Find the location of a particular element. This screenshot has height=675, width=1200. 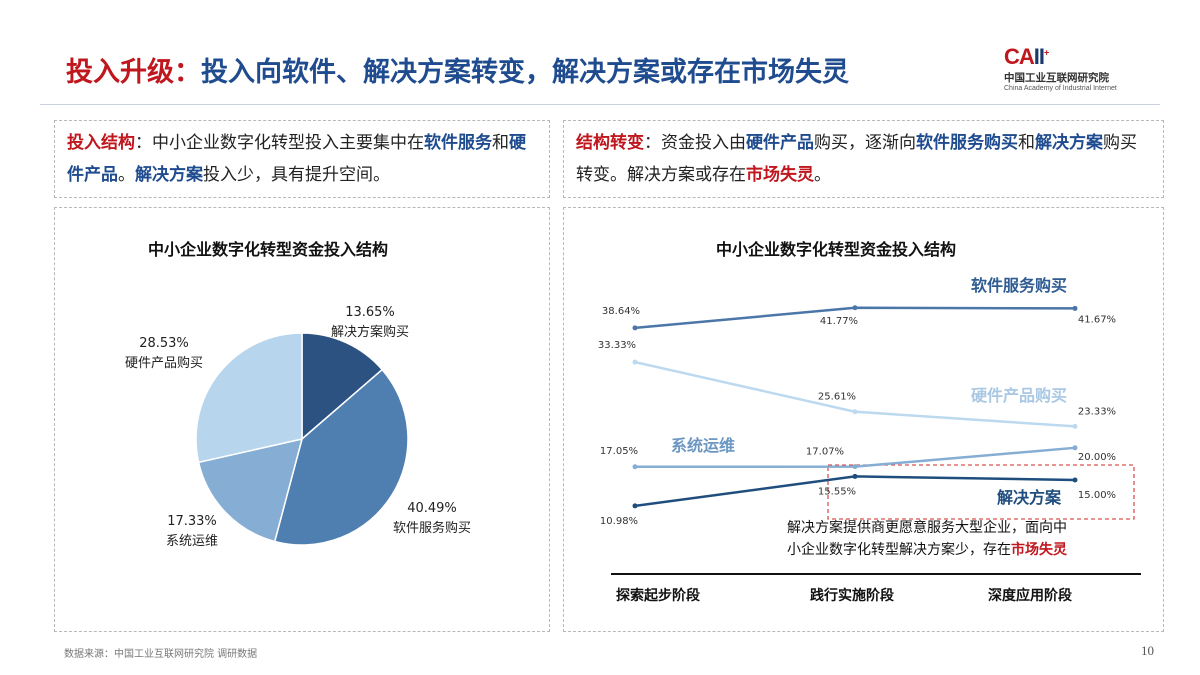

page-title-prefix: 投入升级： is located at coordinates (133, 72).